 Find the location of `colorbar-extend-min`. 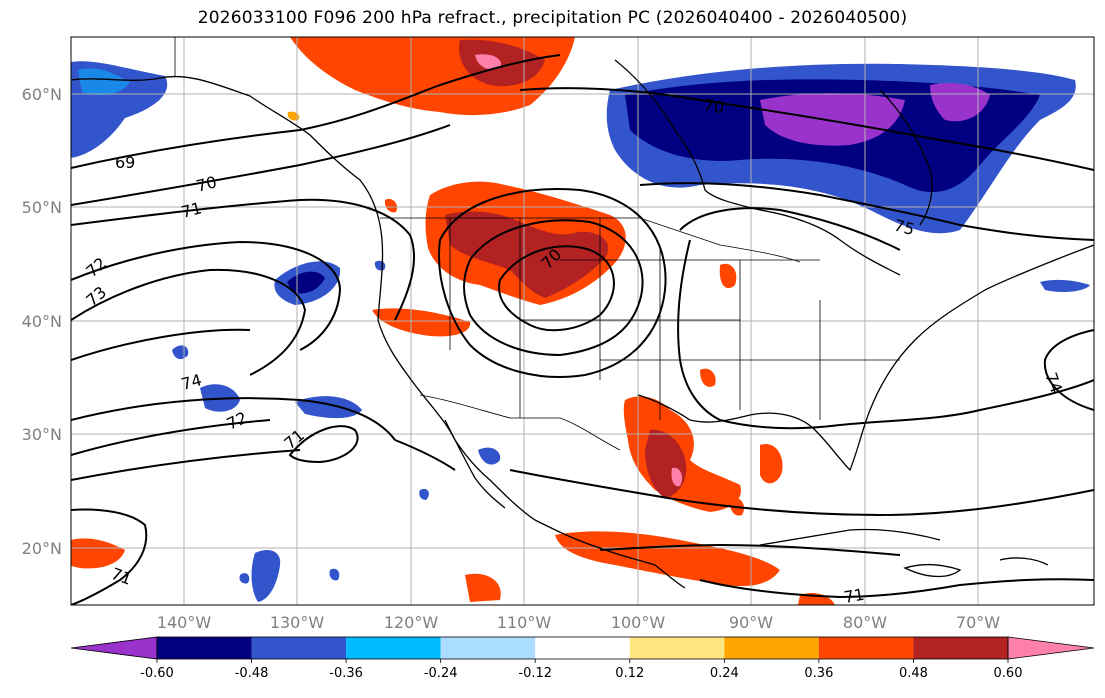

colorbar-extend-min is located at coordinates (114, 648).